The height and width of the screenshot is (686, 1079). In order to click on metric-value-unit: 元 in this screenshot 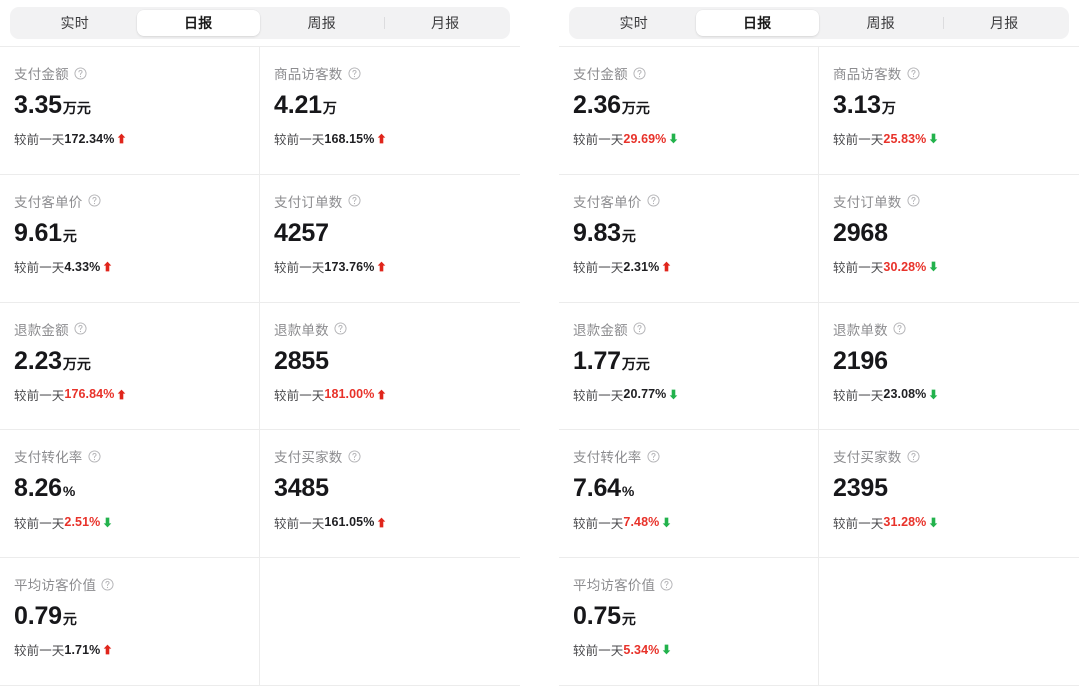, I will do `click(69, 235)`.